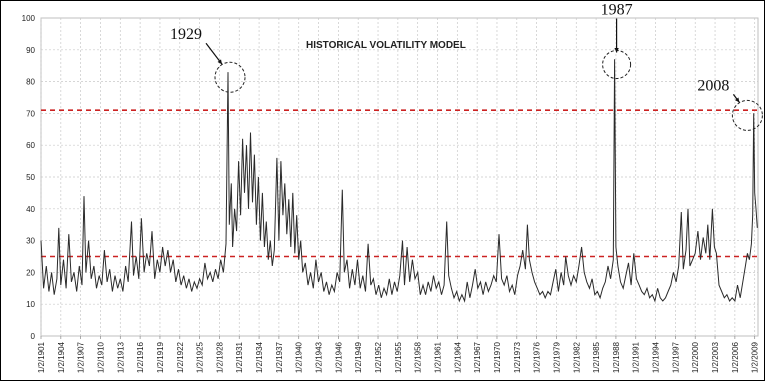 The height and width of the screenshot is (382, 765). I want to click on y-tick-label: 50, so click(30, 177).